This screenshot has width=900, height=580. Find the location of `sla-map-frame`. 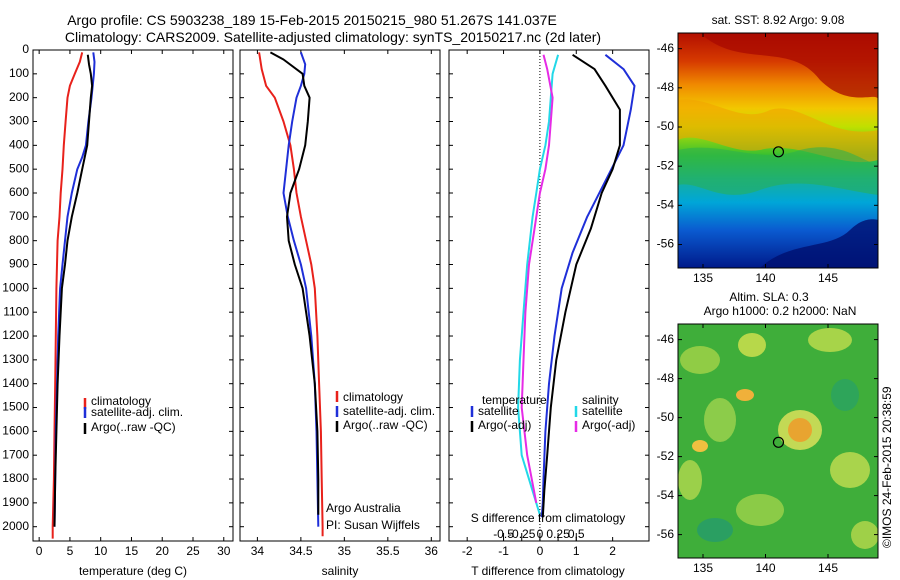

sla-map-frame is located at coordinates (778, 441).